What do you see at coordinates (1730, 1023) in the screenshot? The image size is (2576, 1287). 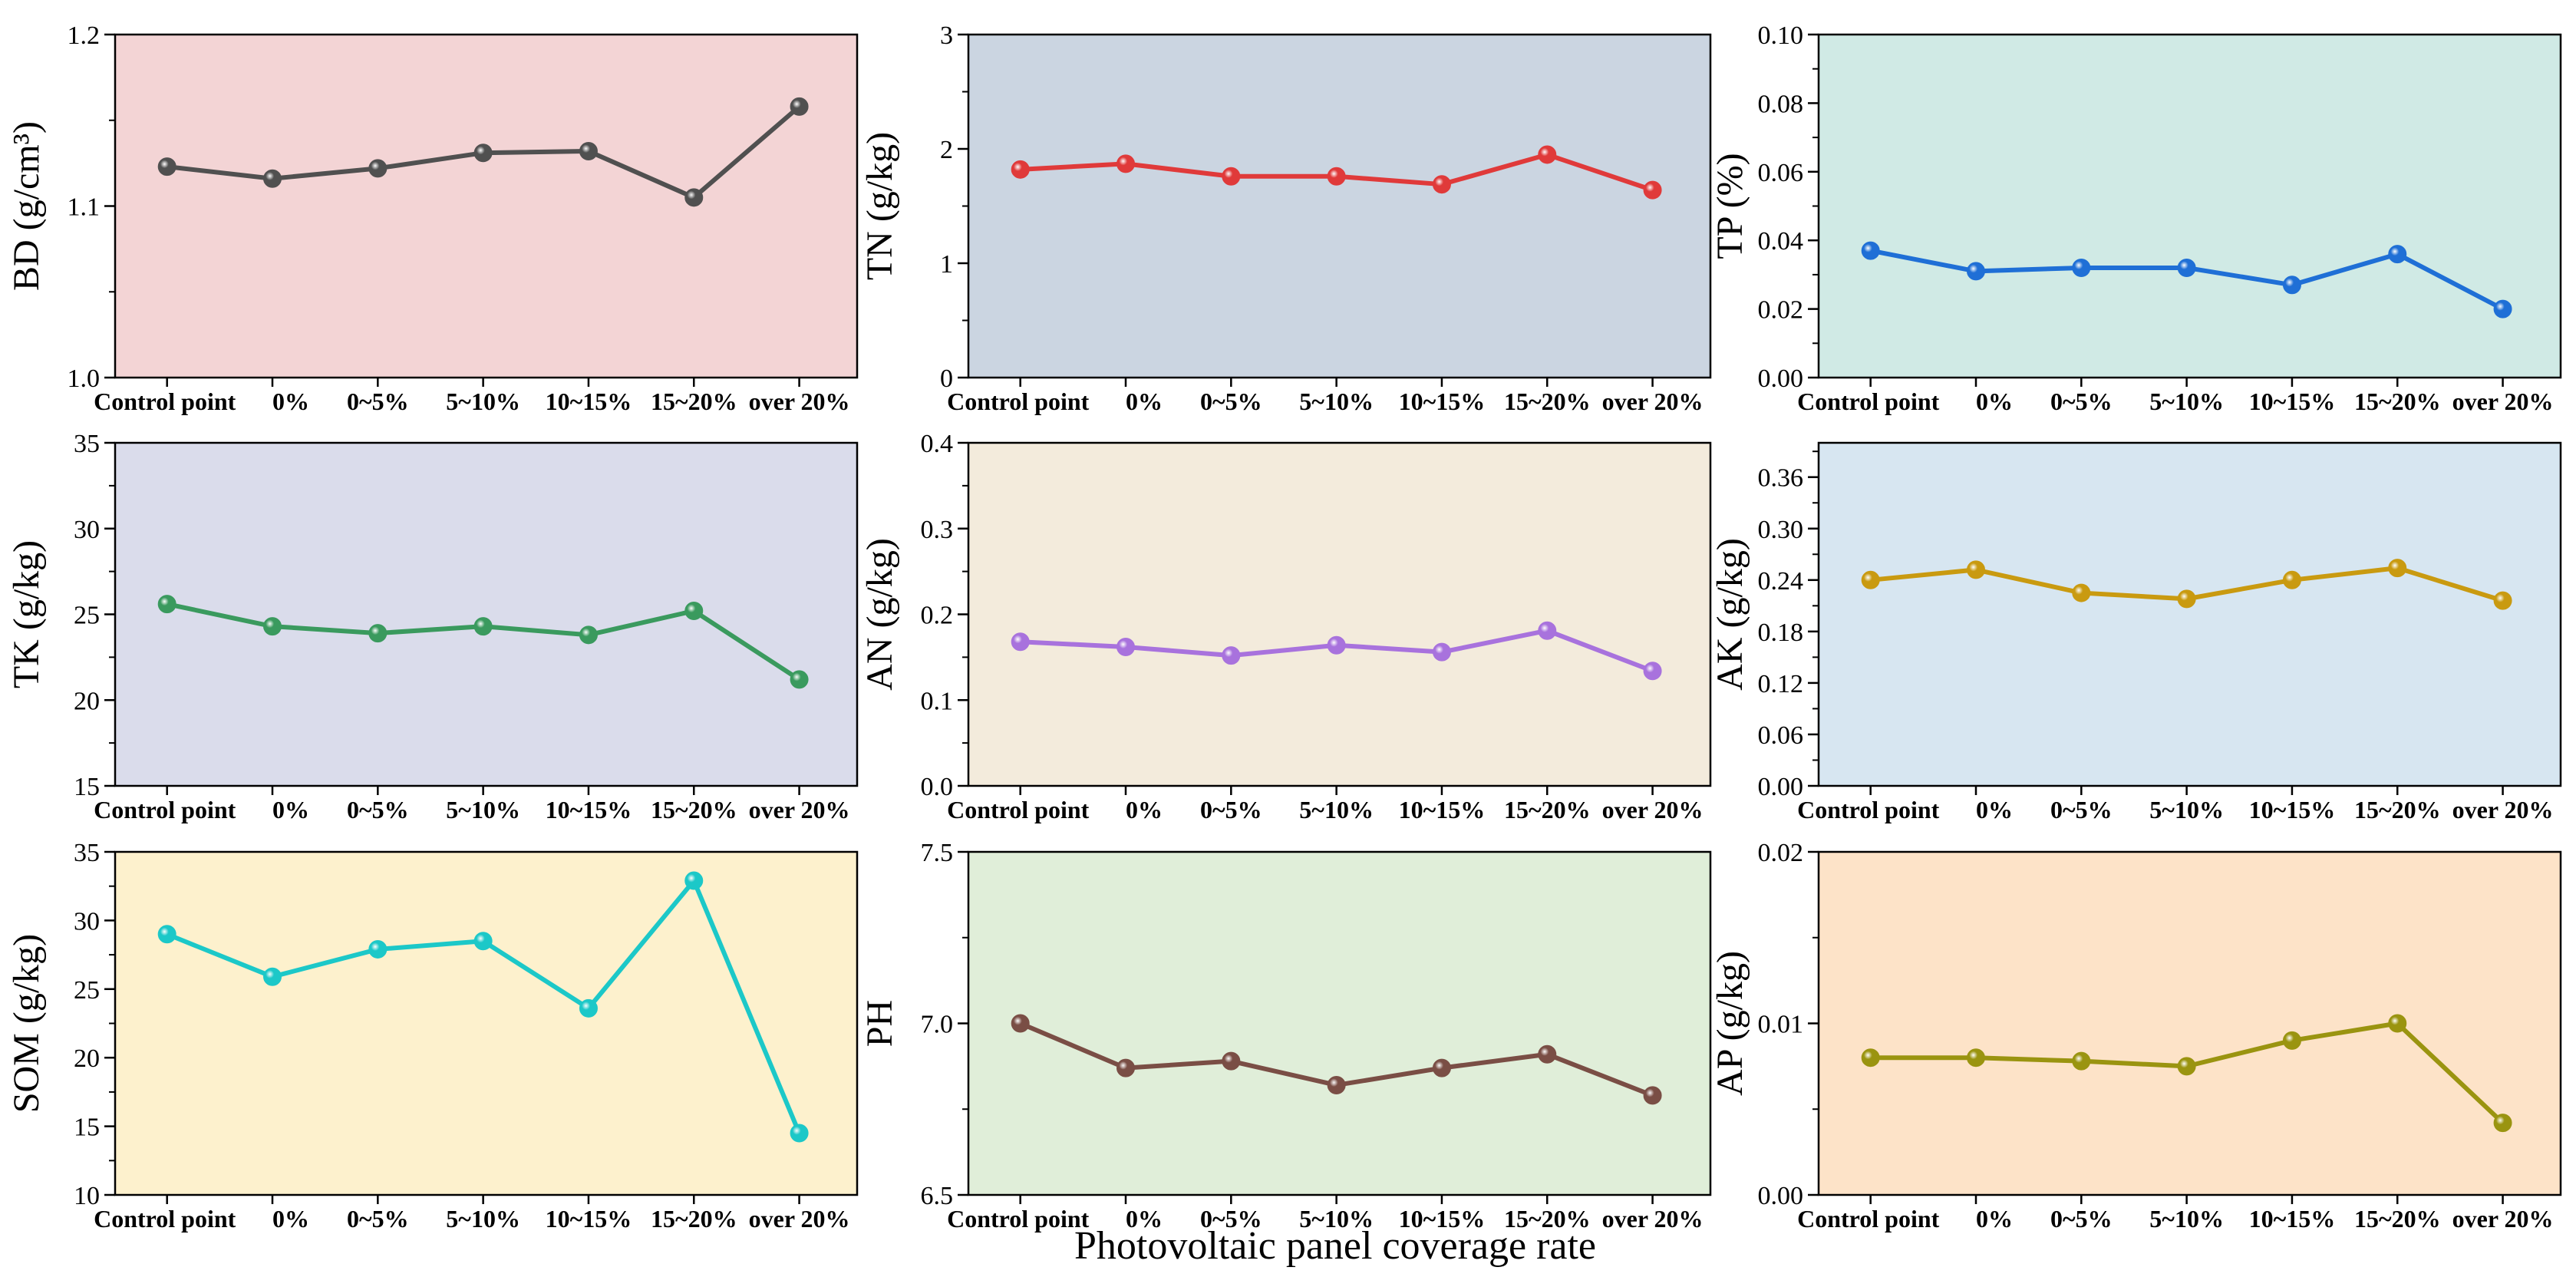 I see `y-axis-title-ap: AP (g/kg)` at bounding box center [1730, 1023].